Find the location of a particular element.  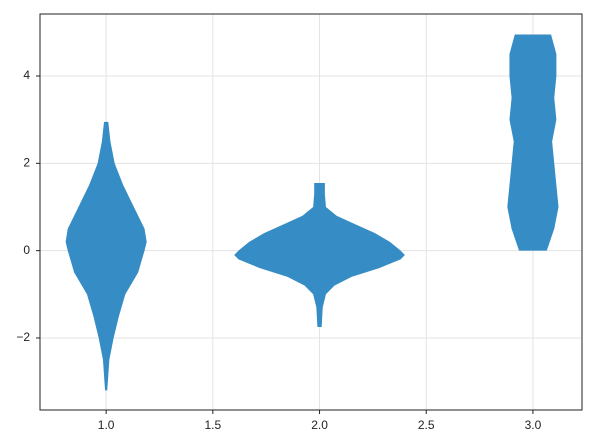

x-tick-label: 2.0 is located at coordinates (319, 425).